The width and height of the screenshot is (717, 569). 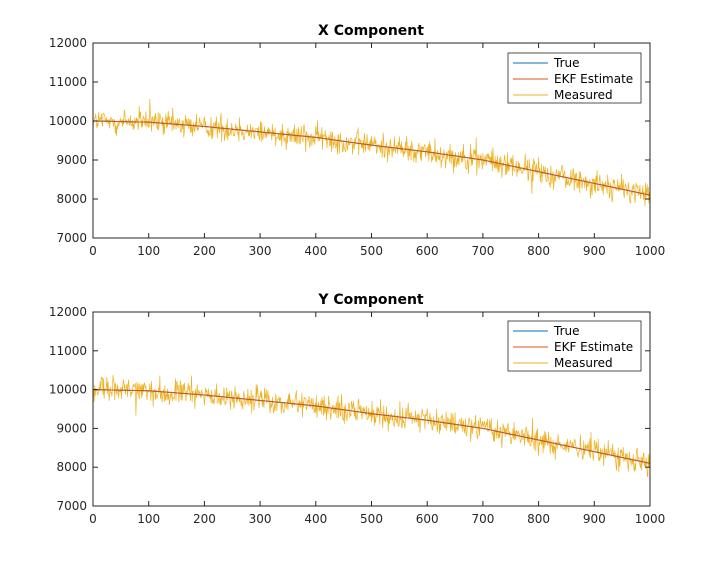 What do you see at coordinates (371, 31) in the screenshot?
I see `x-component-title: X Component` at bounding box center [371, 31].